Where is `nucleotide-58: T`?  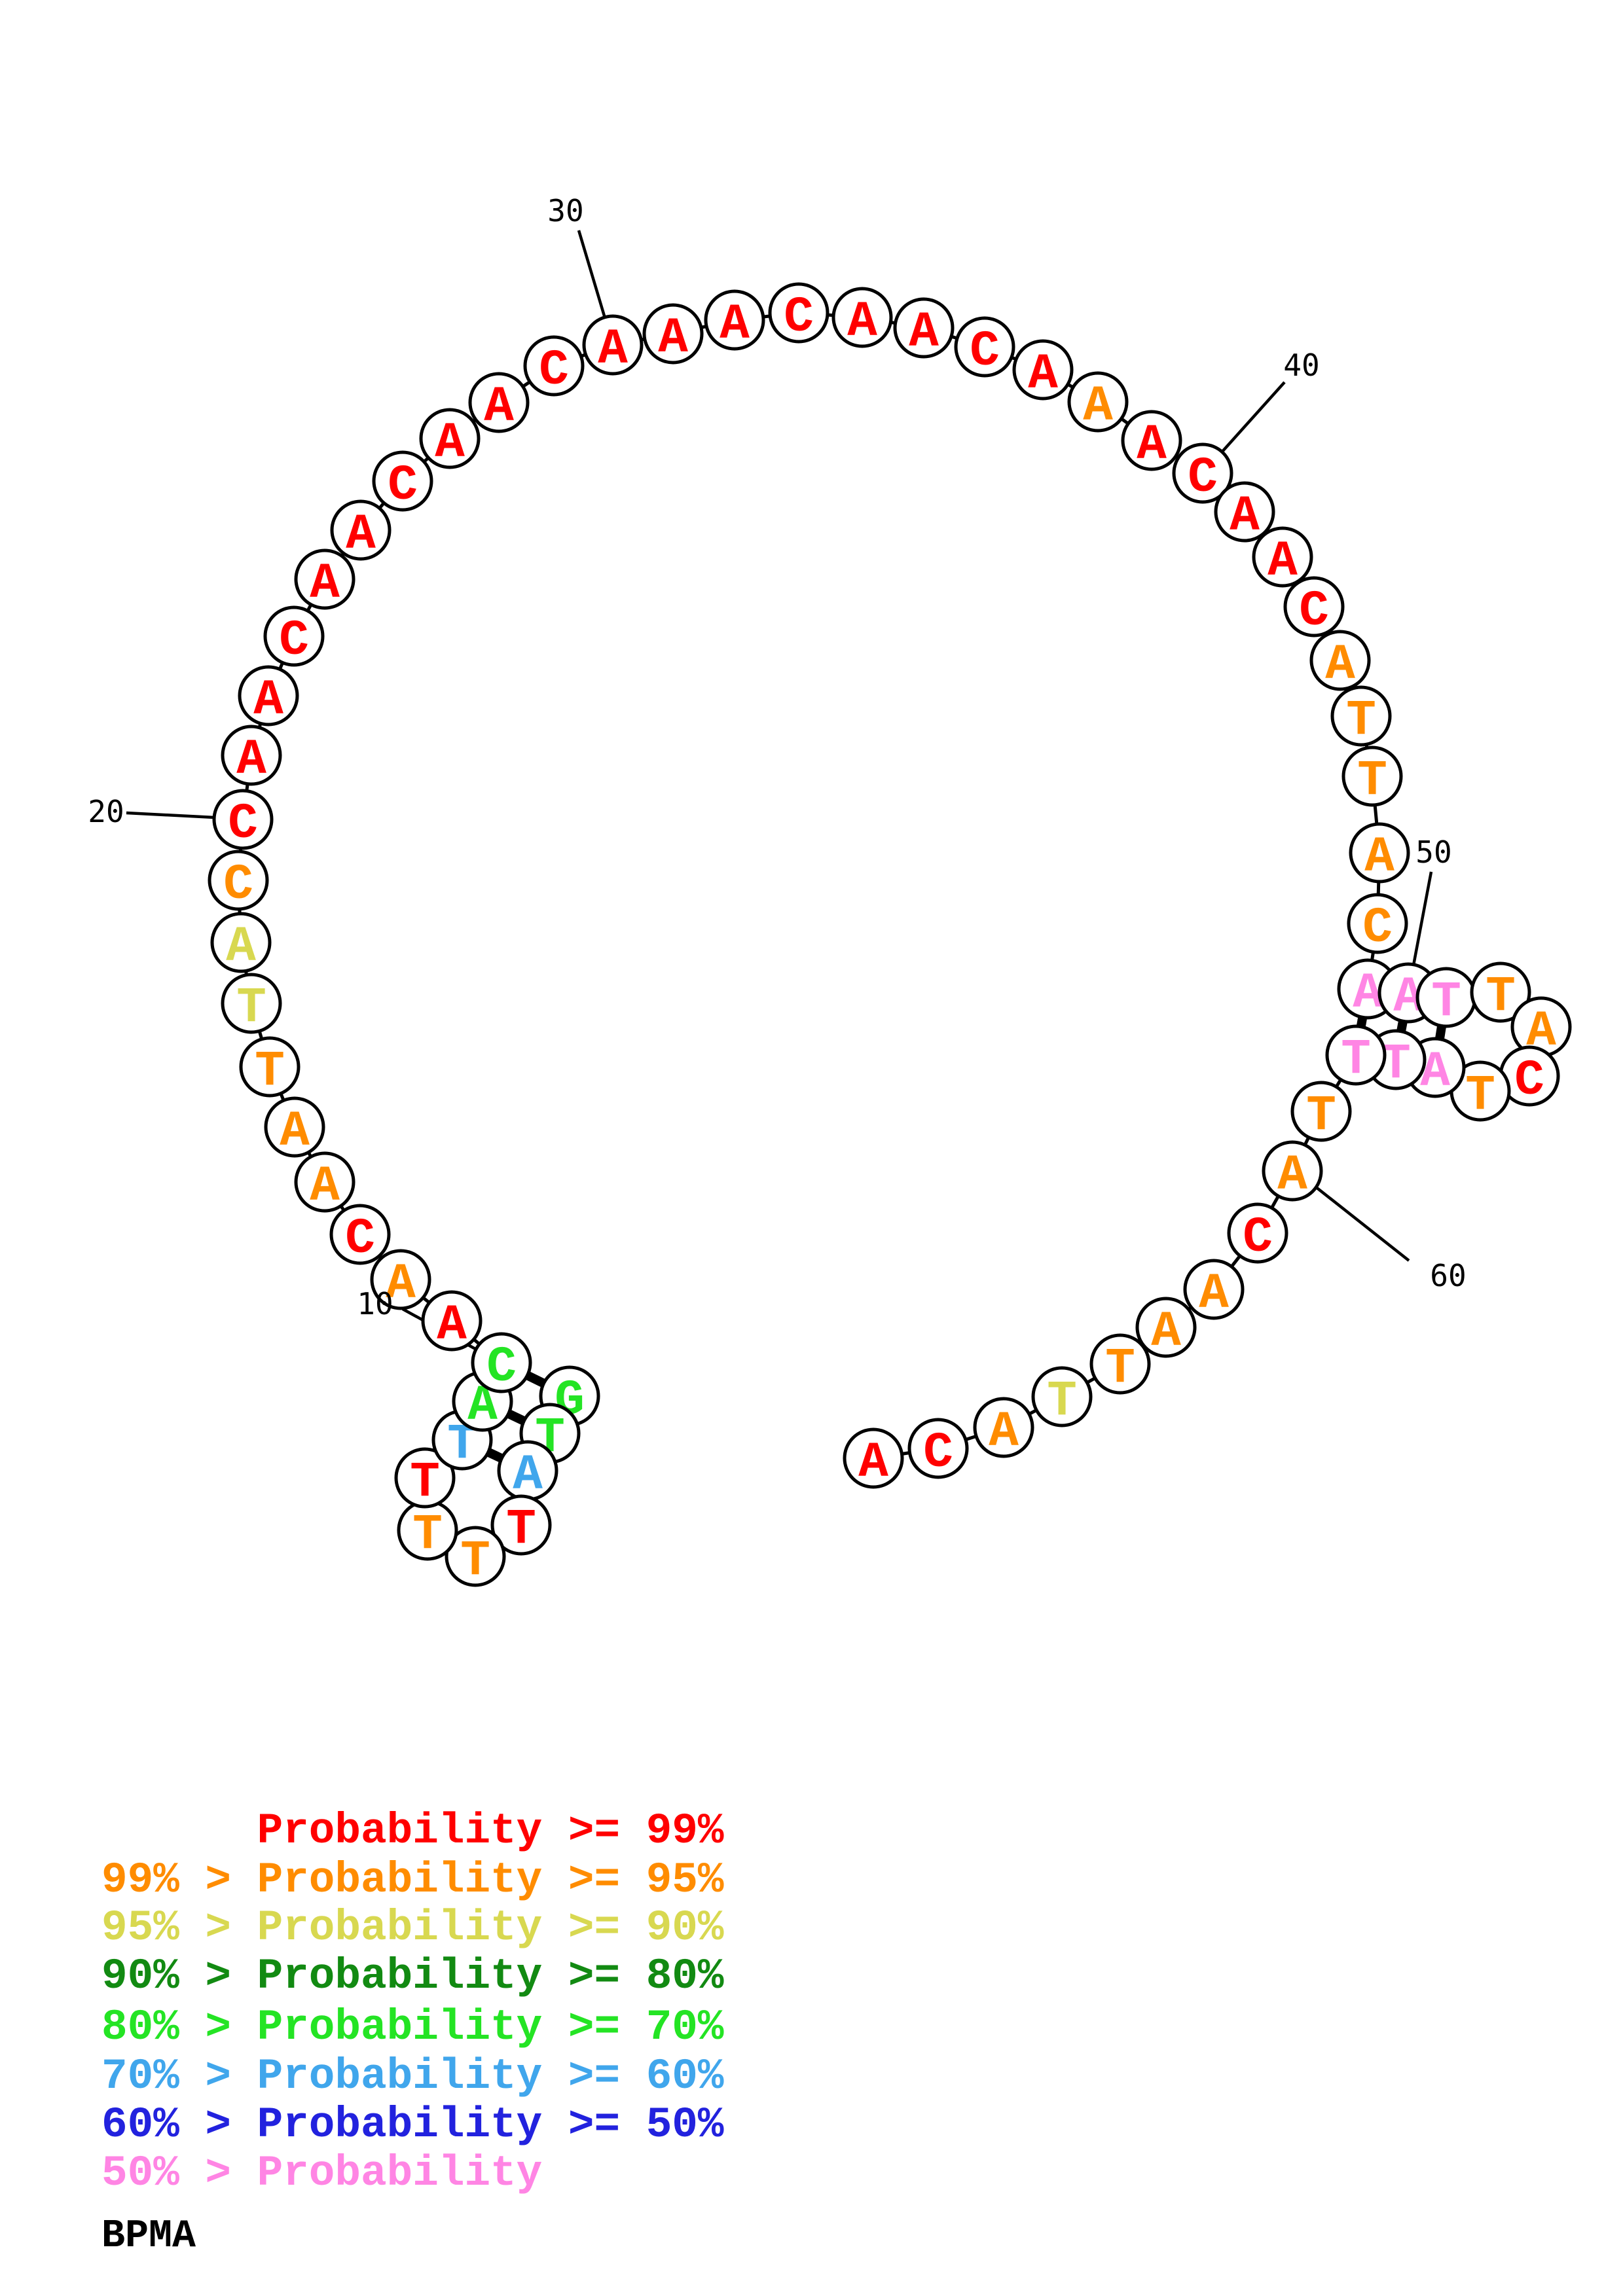 nucleotide-58: T is located at coordinates (1356, 1056).